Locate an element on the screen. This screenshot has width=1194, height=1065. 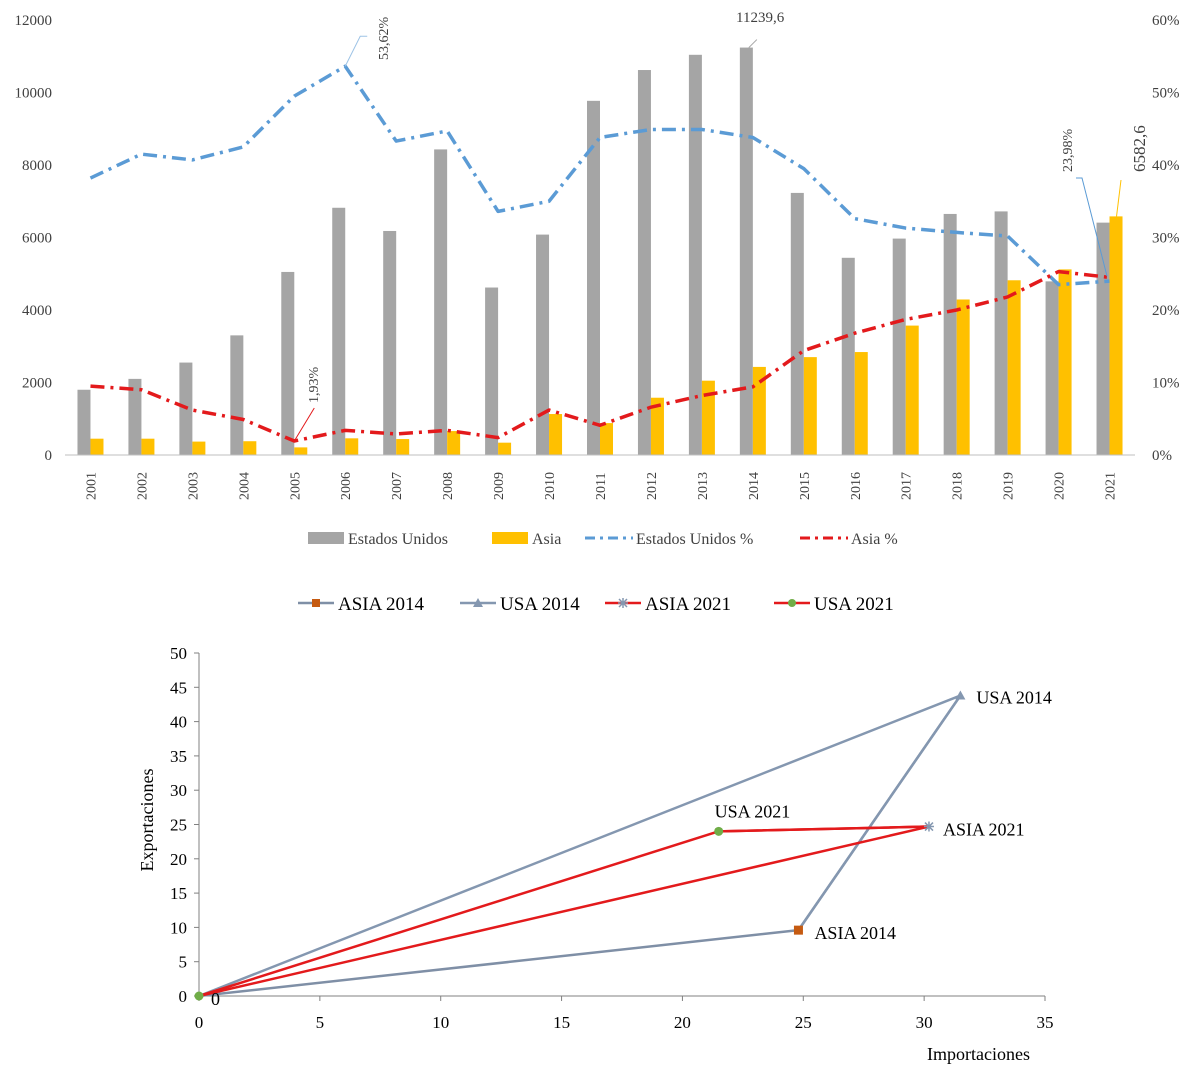
y-tick-label: 20 is located at coordinates (178, 859).